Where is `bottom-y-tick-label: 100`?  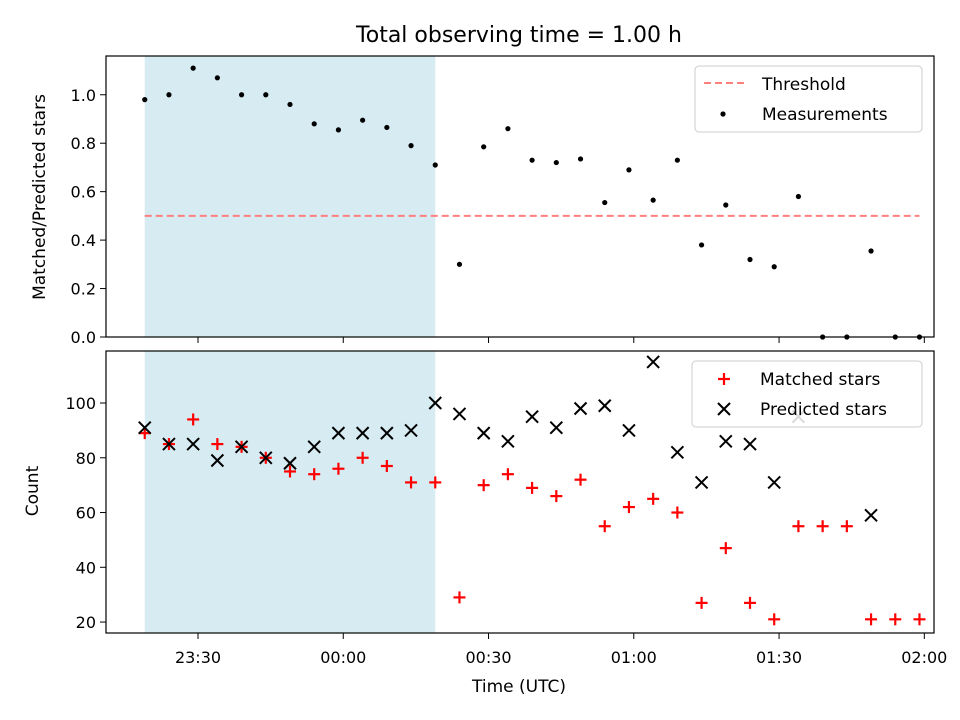
bottom-y-tick-label: 100 is located at coordinates (80, 403).